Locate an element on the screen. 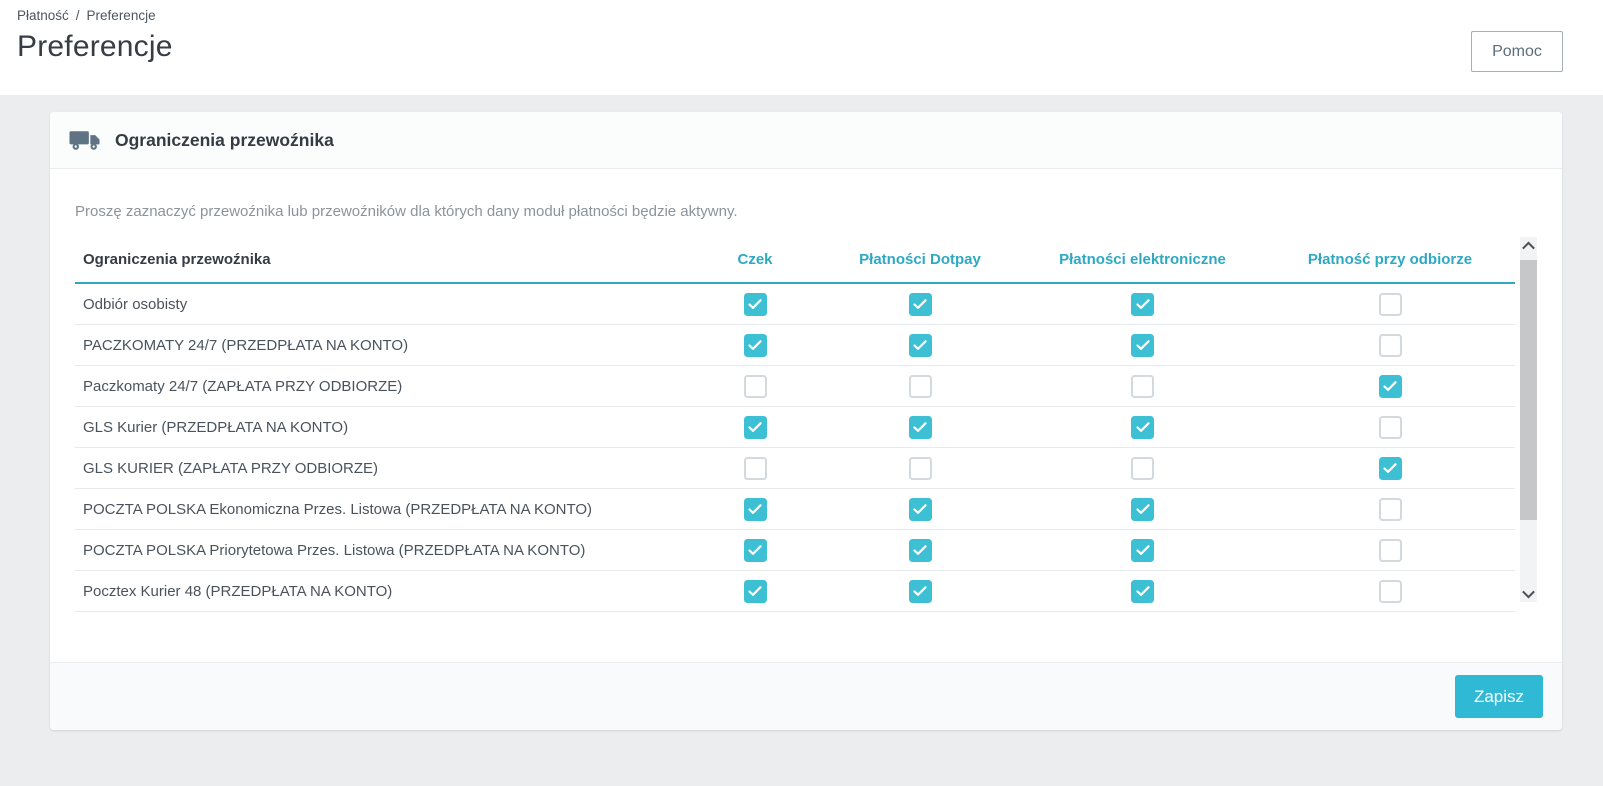 This screenshot has height=786, width=1603. column-header-dotpay: Płatności Dotpay is located at coordinates (920, 259).